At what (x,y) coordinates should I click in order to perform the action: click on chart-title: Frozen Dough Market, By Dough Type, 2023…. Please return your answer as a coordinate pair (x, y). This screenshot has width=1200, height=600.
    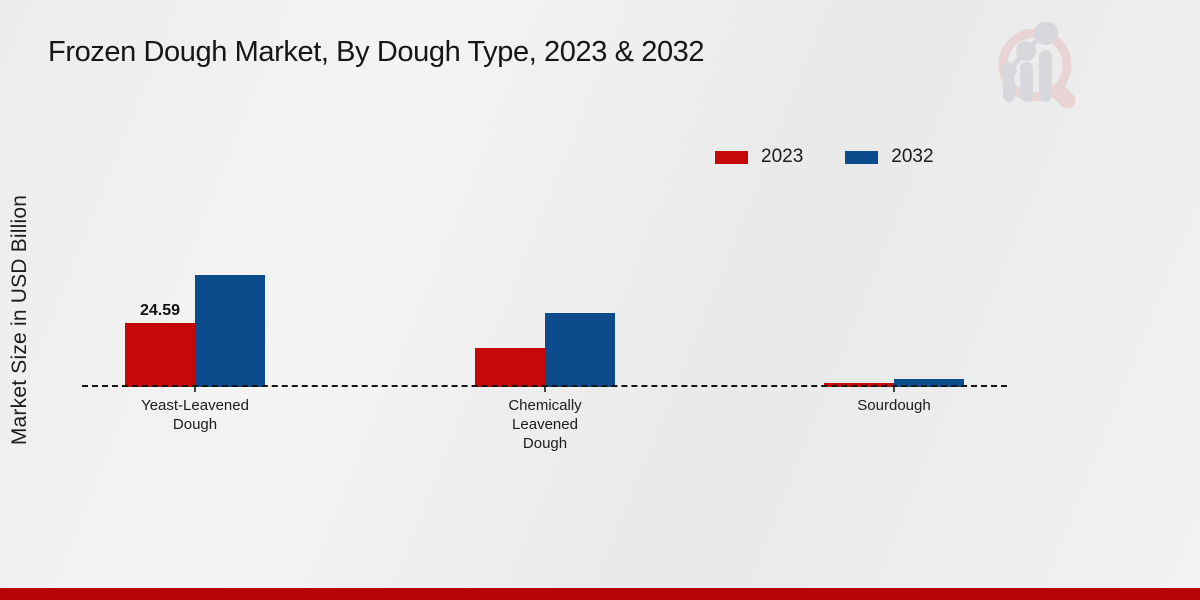
    Looking at the image, I should click on (376, 52).